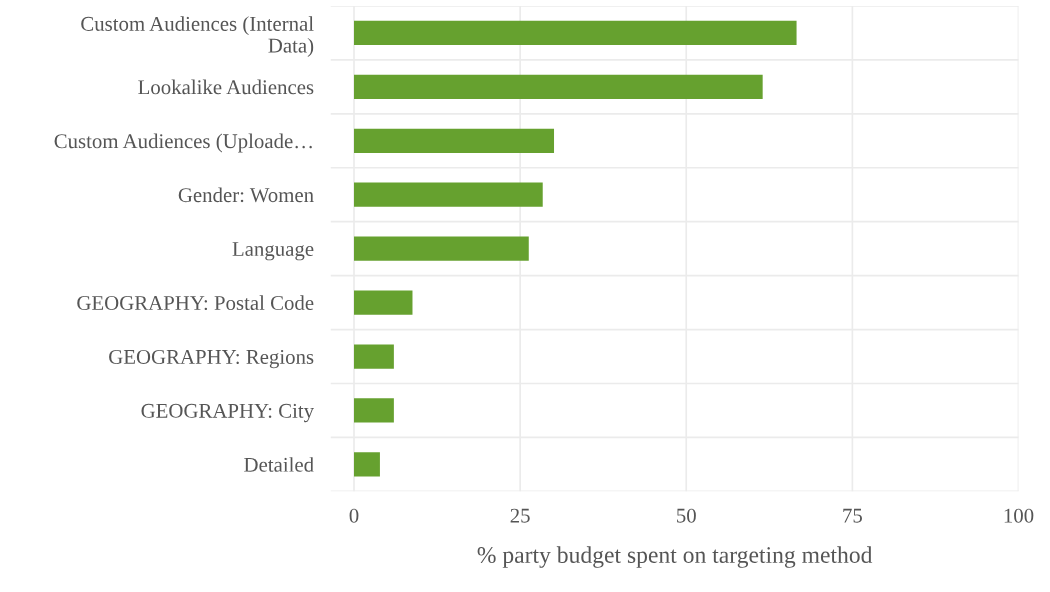  I want to click on y-tick-label: Lookalike Audiences, so click(226, 87).